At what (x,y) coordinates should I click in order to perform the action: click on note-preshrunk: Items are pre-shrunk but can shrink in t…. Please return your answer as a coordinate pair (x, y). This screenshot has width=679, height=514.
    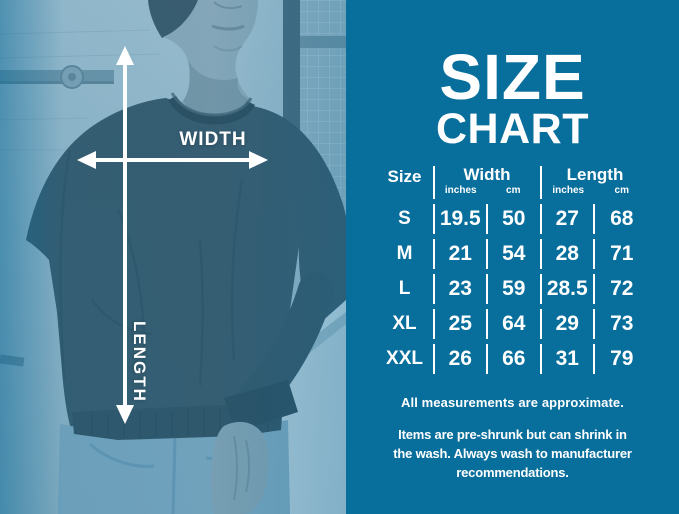
    Looking at the image, I should click on (512, 454).